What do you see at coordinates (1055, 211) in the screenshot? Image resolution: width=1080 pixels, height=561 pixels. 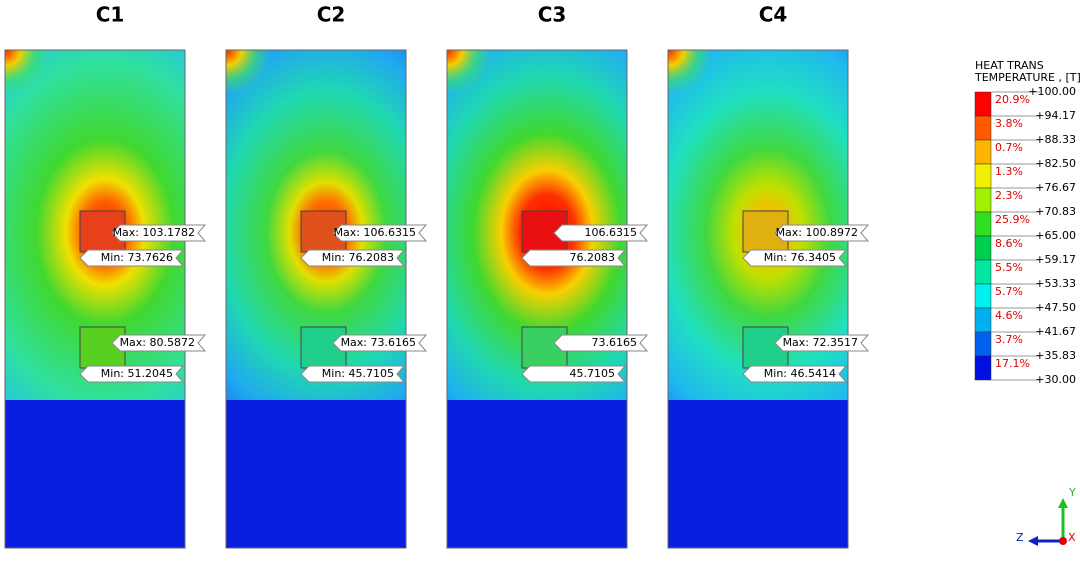 I see `legend-level: +70.83` at bounding box center [1055, 211].